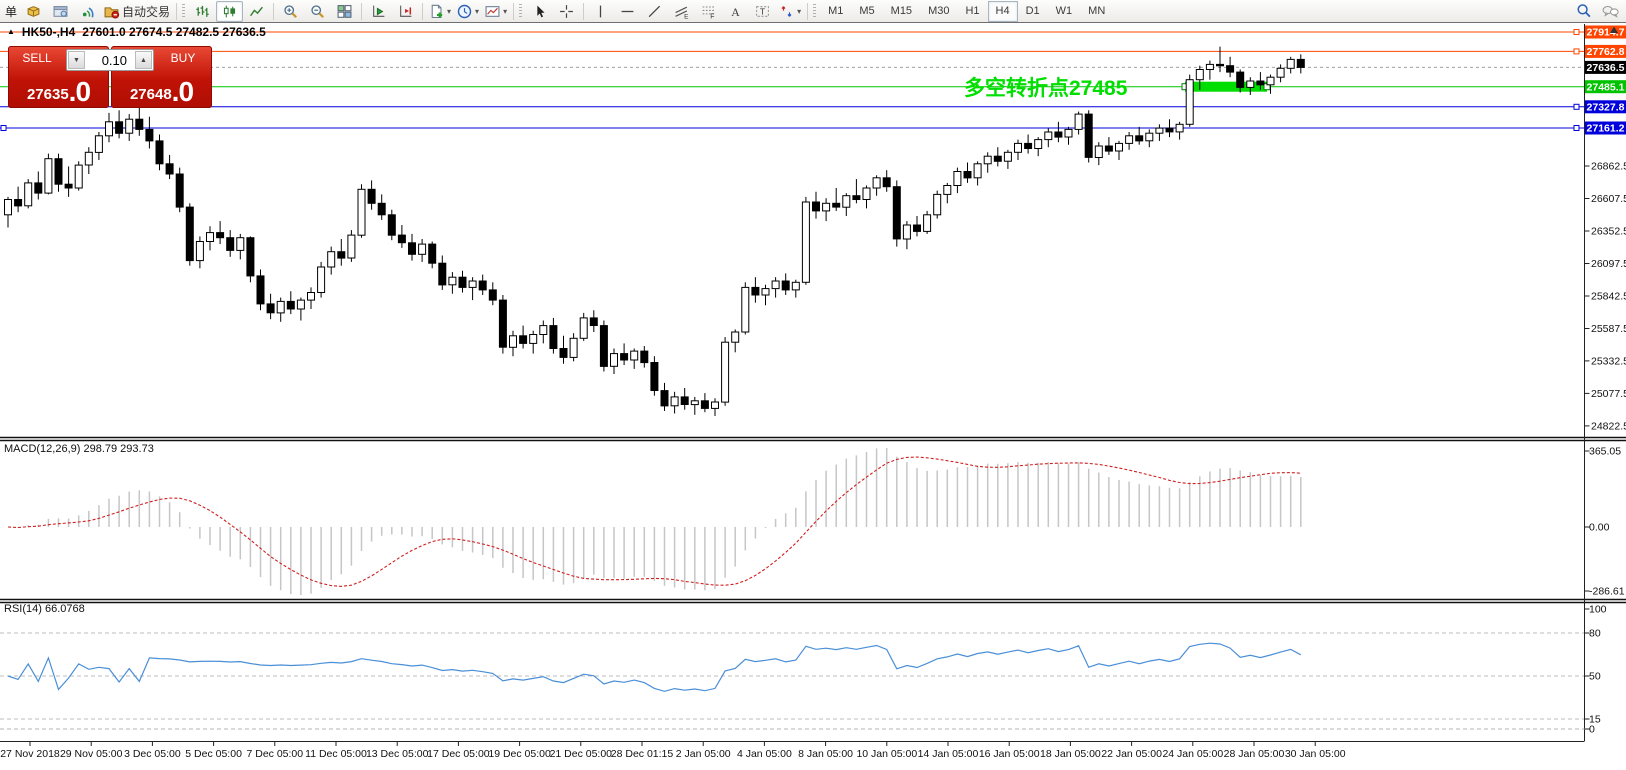 This screenshot has width=1626, height=770. I want to click on x-axis-date-label: 14 Jan 05:00, so click(948, 754).